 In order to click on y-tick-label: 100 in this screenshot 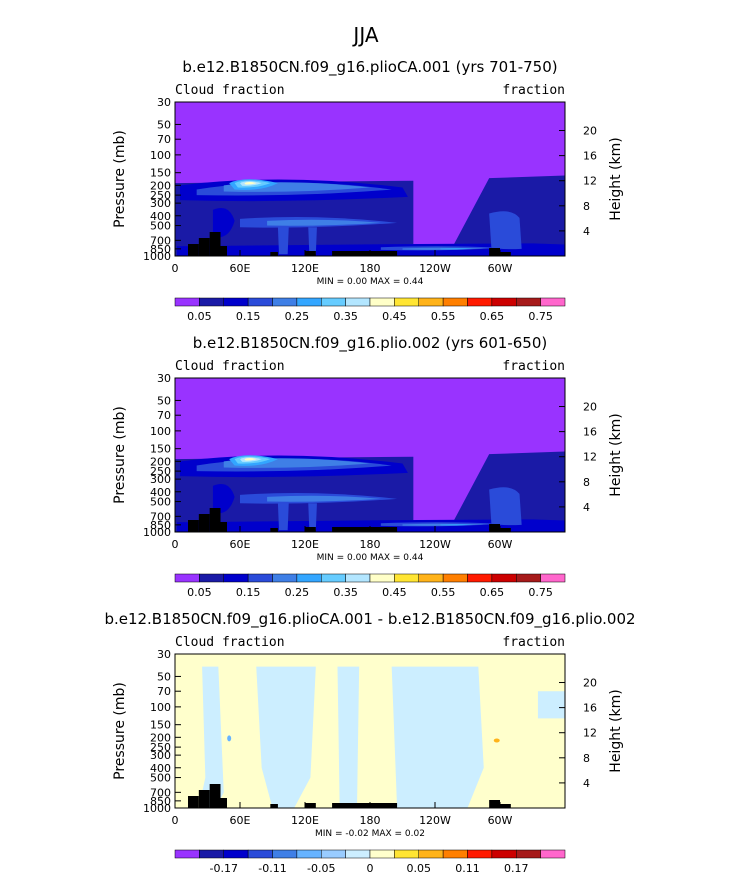, I will do `click(160, 155)`.